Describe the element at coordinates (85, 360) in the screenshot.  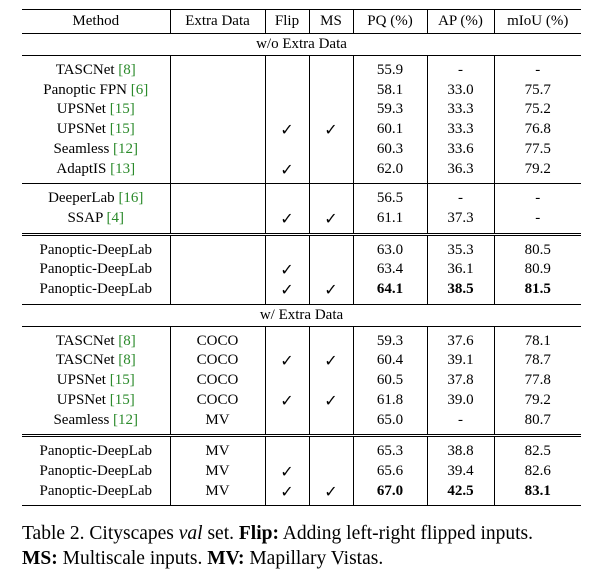
I see `method-name: TASCNet` at that location.